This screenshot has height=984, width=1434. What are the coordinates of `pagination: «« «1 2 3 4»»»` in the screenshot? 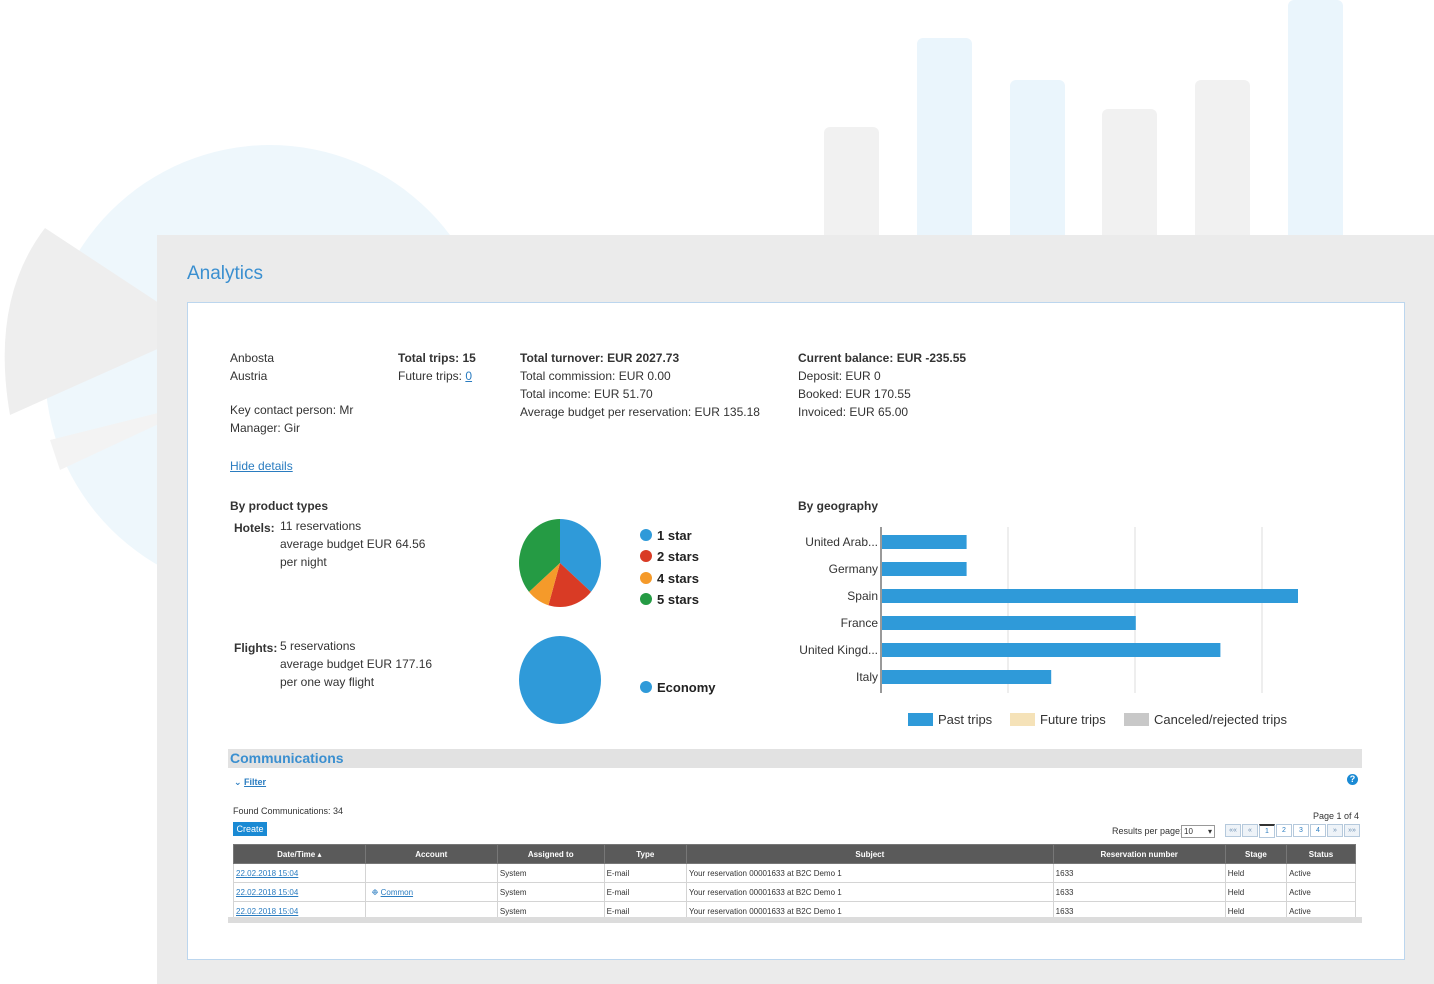 It's located at (1293, 831).